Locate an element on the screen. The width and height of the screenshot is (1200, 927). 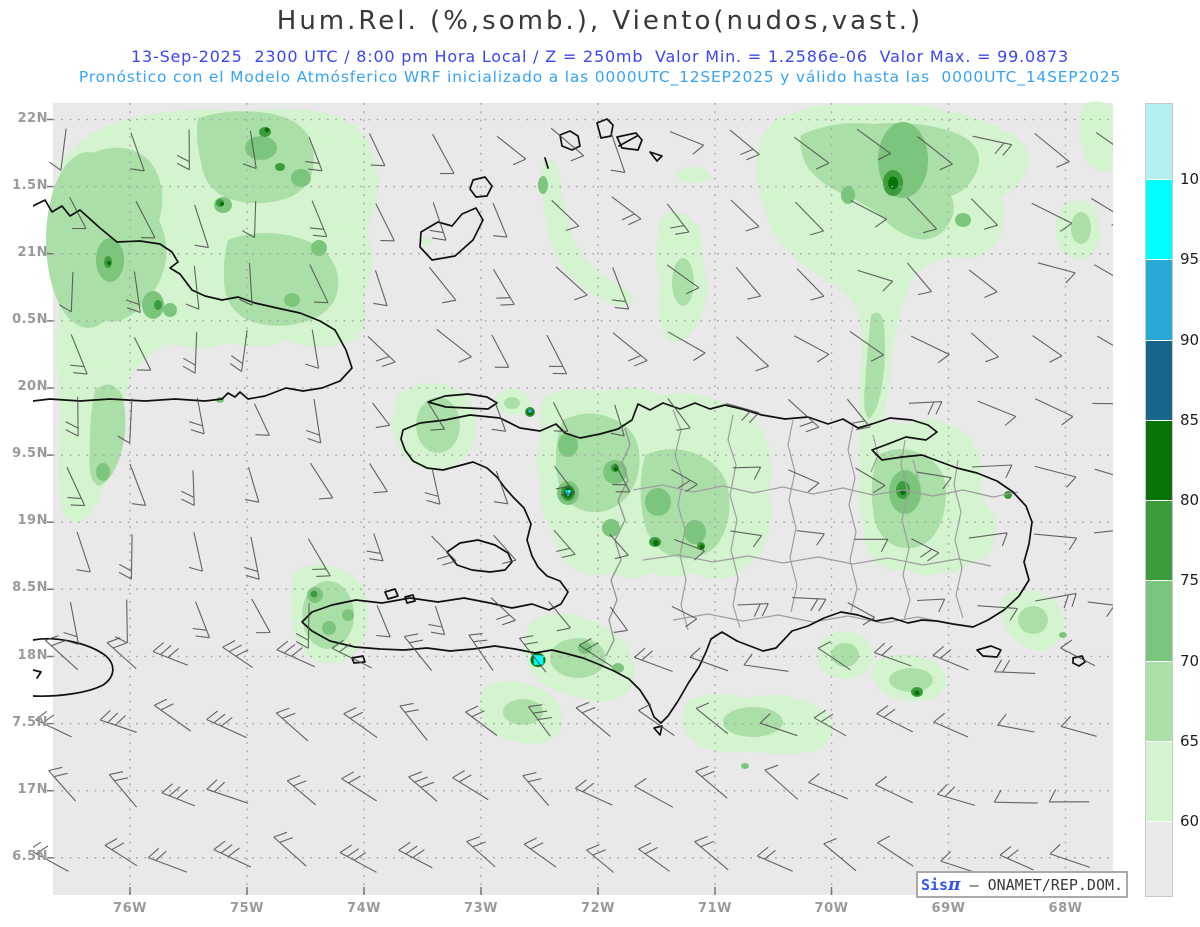
colorbar-label: 65 is located at coordinates (1190, 741).